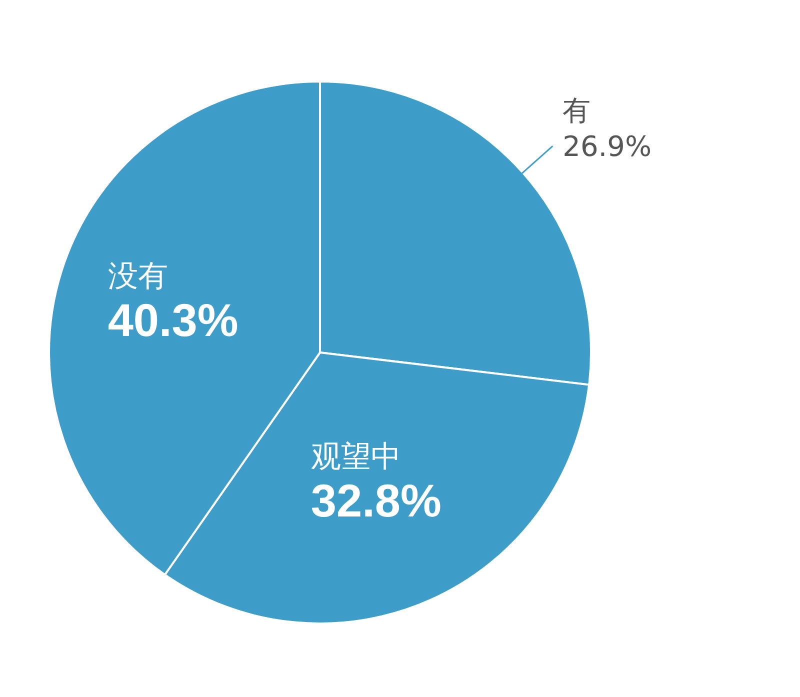 This screenshot has height=697, width=800. I want to click on data-label: 40.3%, so click(173, 320).